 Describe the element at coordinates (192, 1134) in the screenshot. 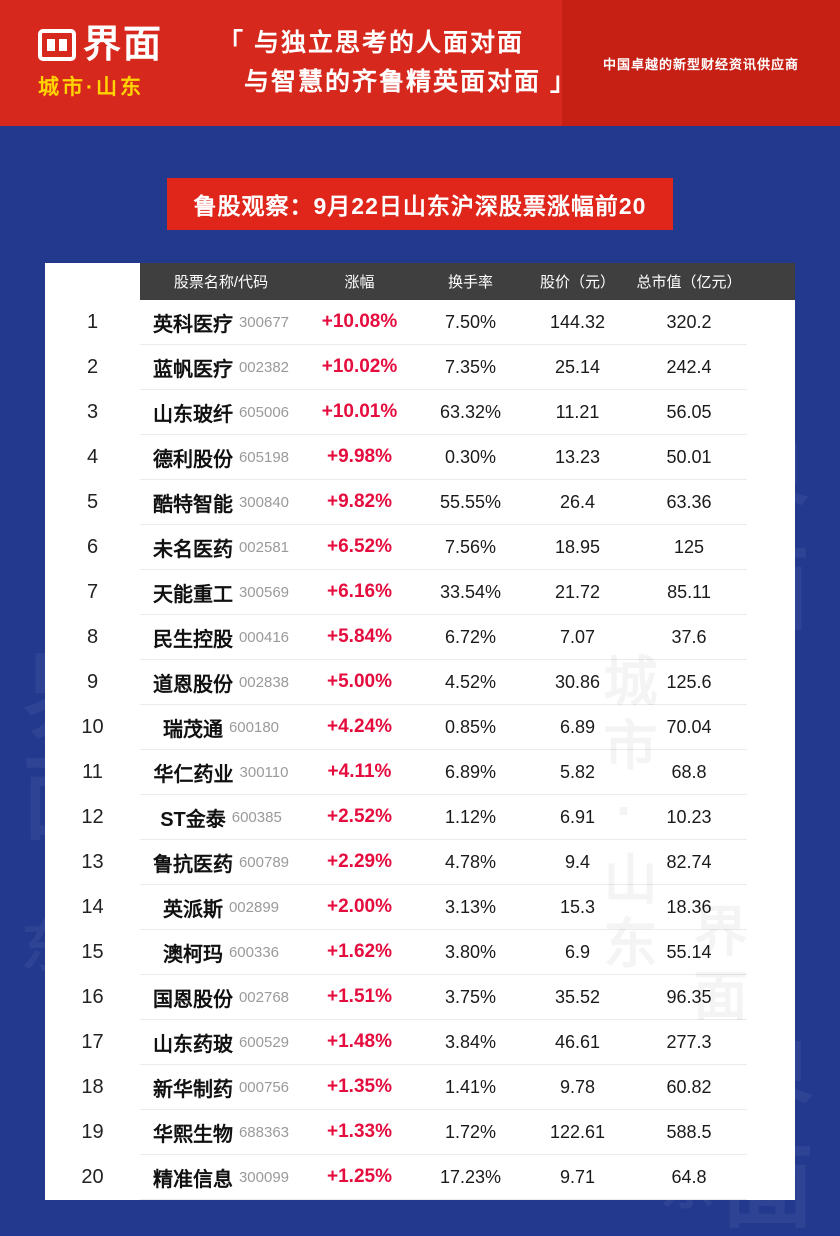

I see `stock-name: 华熙生物` at that location.